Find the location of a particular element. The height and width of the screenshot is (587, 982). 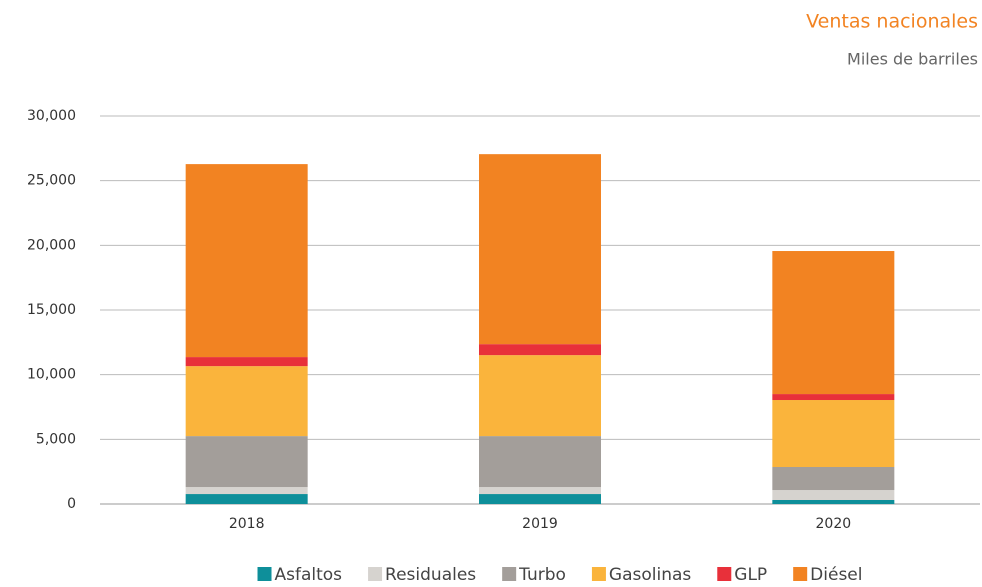

y-tick-label: 5,000 is located at coordinates (56, 439).